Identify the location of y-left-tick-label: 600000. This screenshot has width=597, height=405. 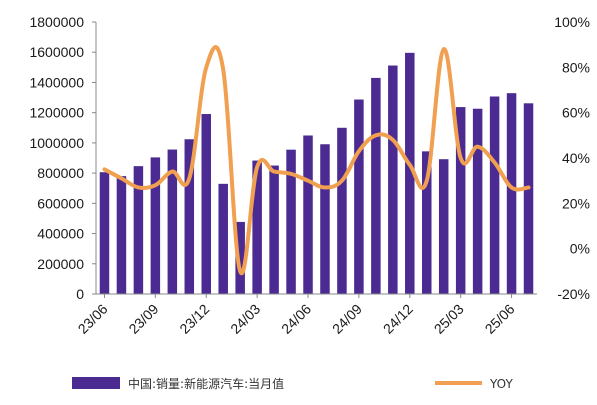
(60, 203).